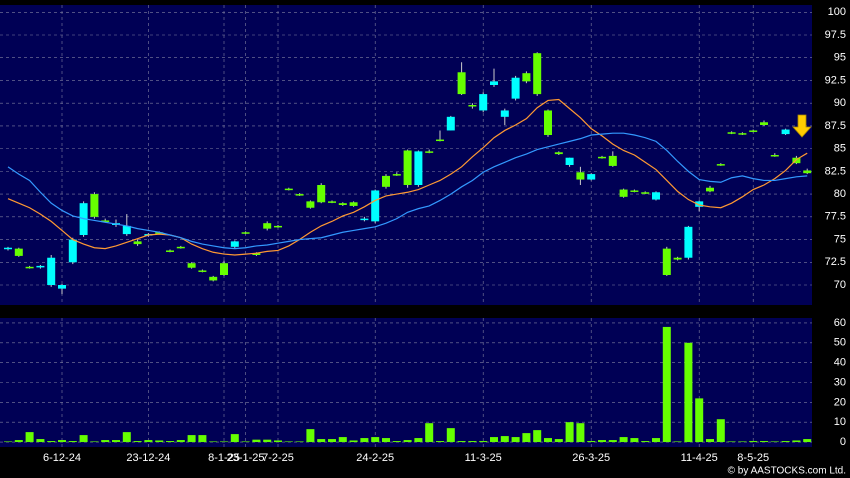 Image resolution: width=850 pixels, height=478 pixels. I want to click on y-tick-label: 82.5, so click(835, 171).